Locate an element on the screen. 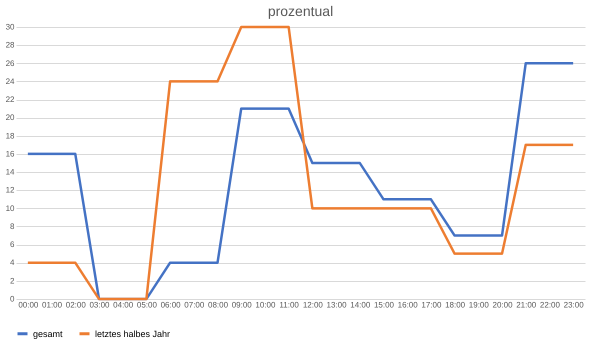  x-tick-label: 07:00 is located at coordinates (194, 305).